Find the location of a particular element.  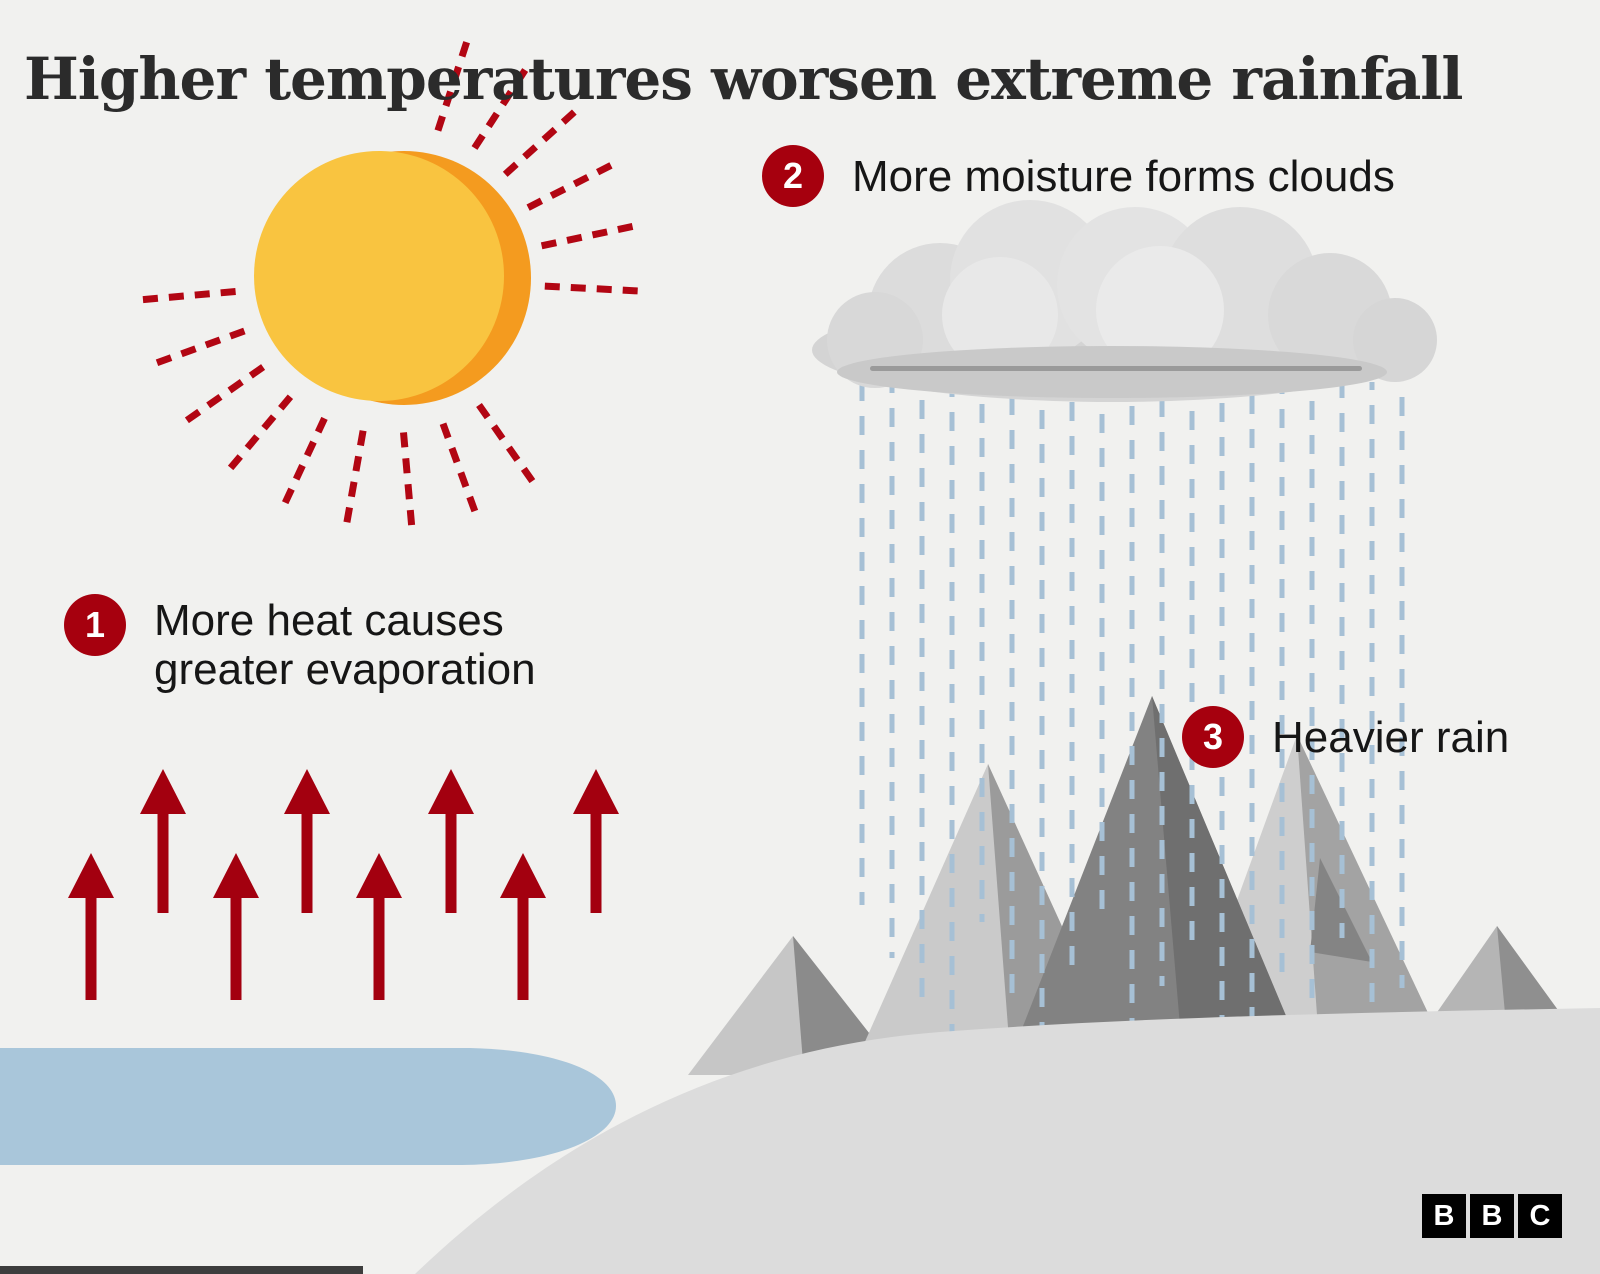

step-3-badge: 3 is located at coordinates (1213, 737).